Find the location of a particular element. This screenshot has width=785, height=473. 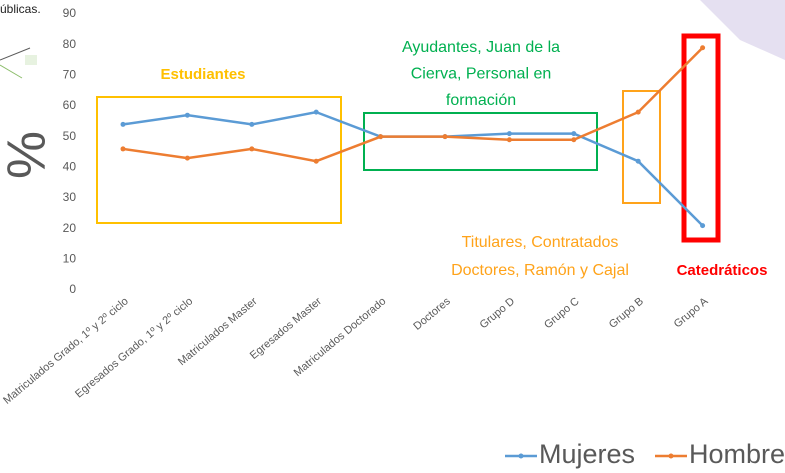

y-tick-label: 0 is located at coordinates (72, 289).